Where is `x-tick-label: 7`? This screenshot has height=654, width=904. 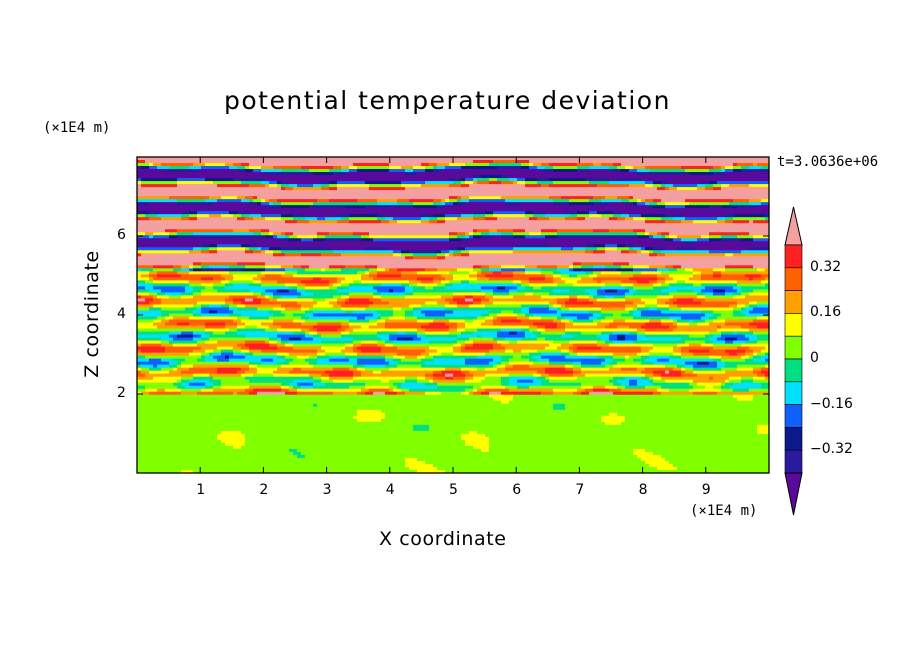
x-tick-label: 7 is located at coordinates (580, 490).